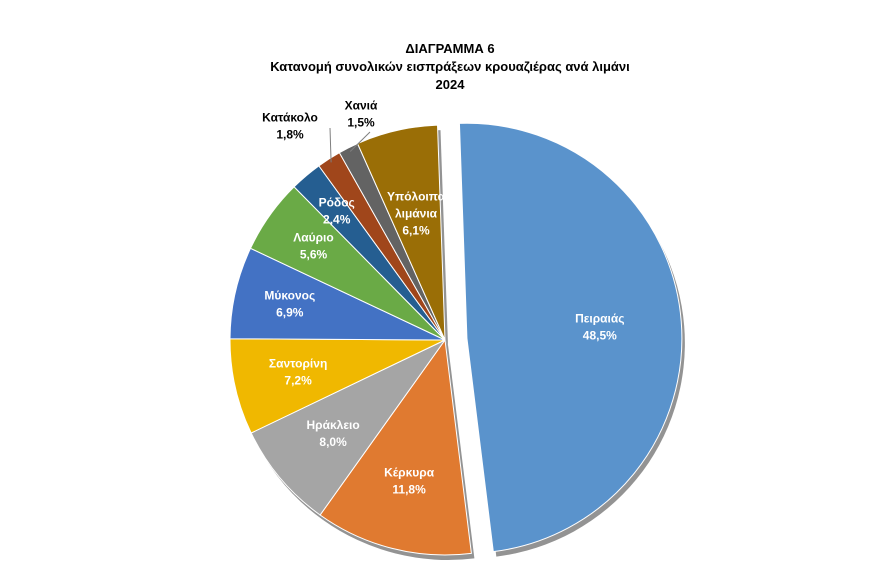 The image size is (882, 574). What do you see at coordinates (298, 381) in the screenshot?
I see `slice-4-value: 7,2%` at bounding box center [298, 381].